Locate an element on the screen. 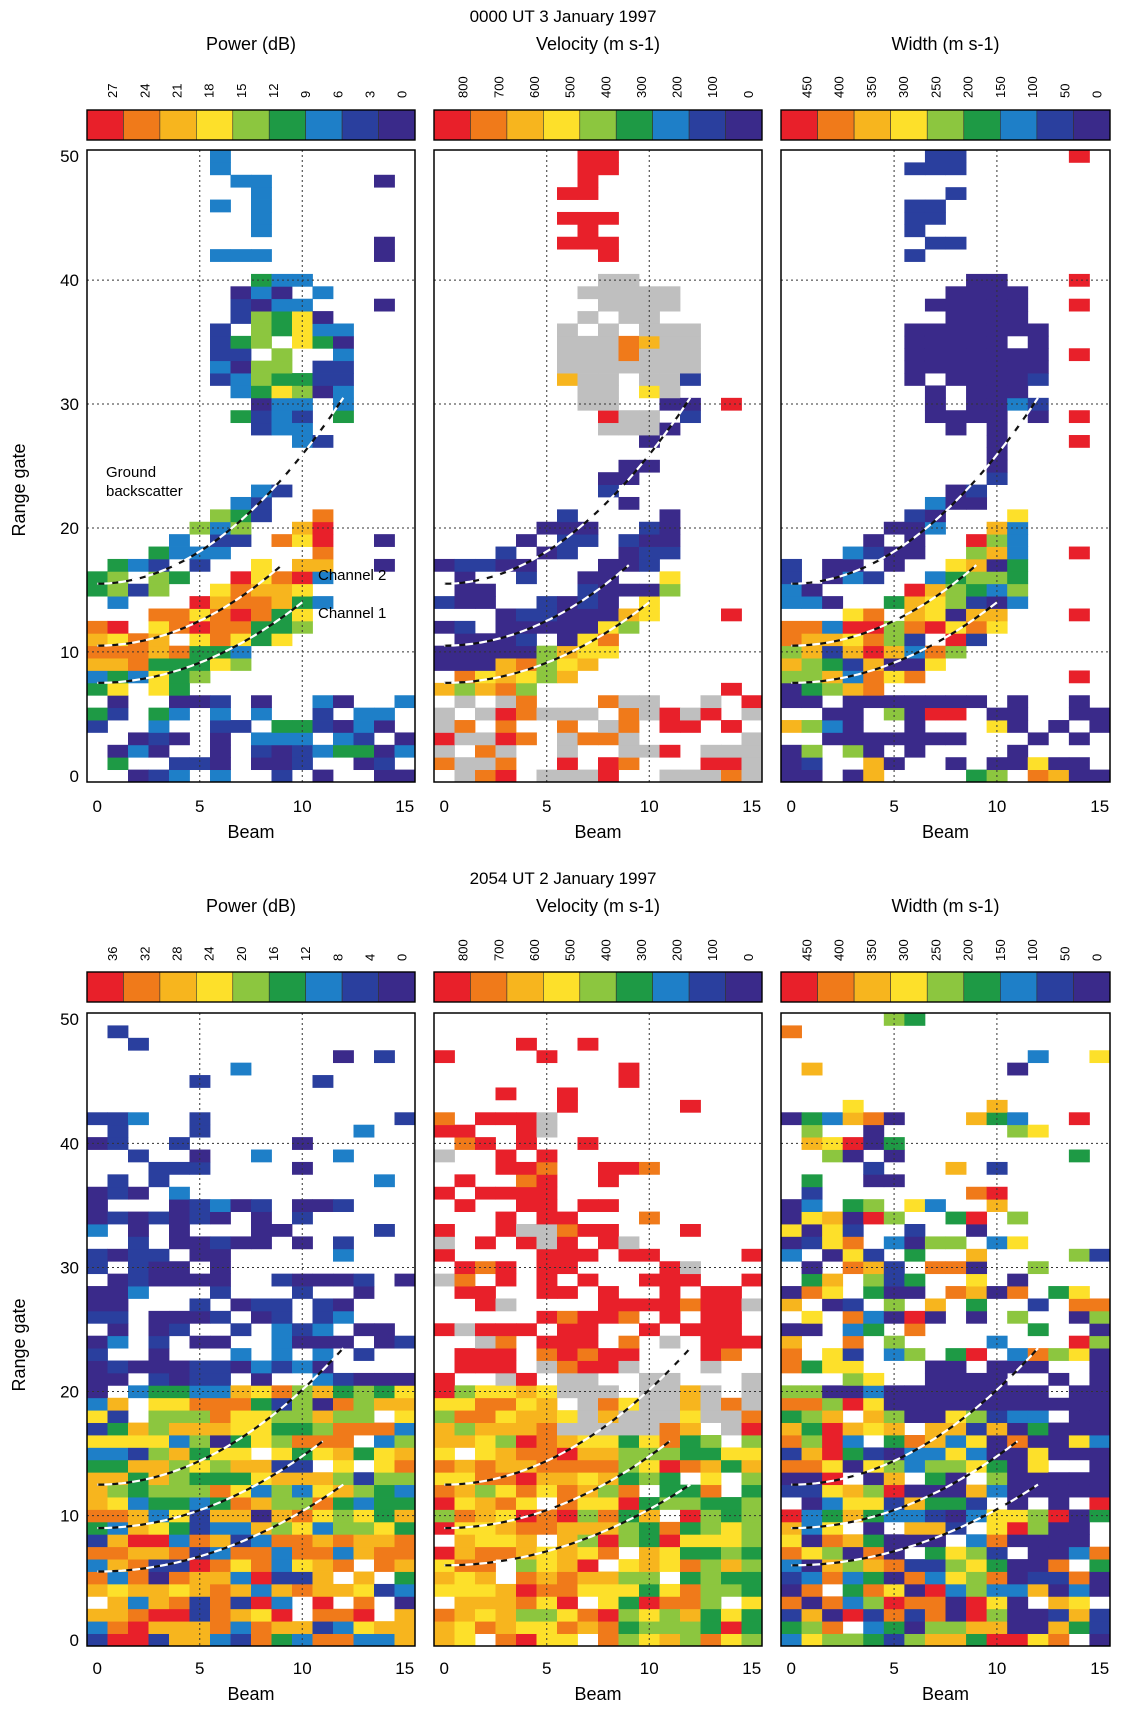  colorbar-label: 18 is located at coordinates (209, 91).